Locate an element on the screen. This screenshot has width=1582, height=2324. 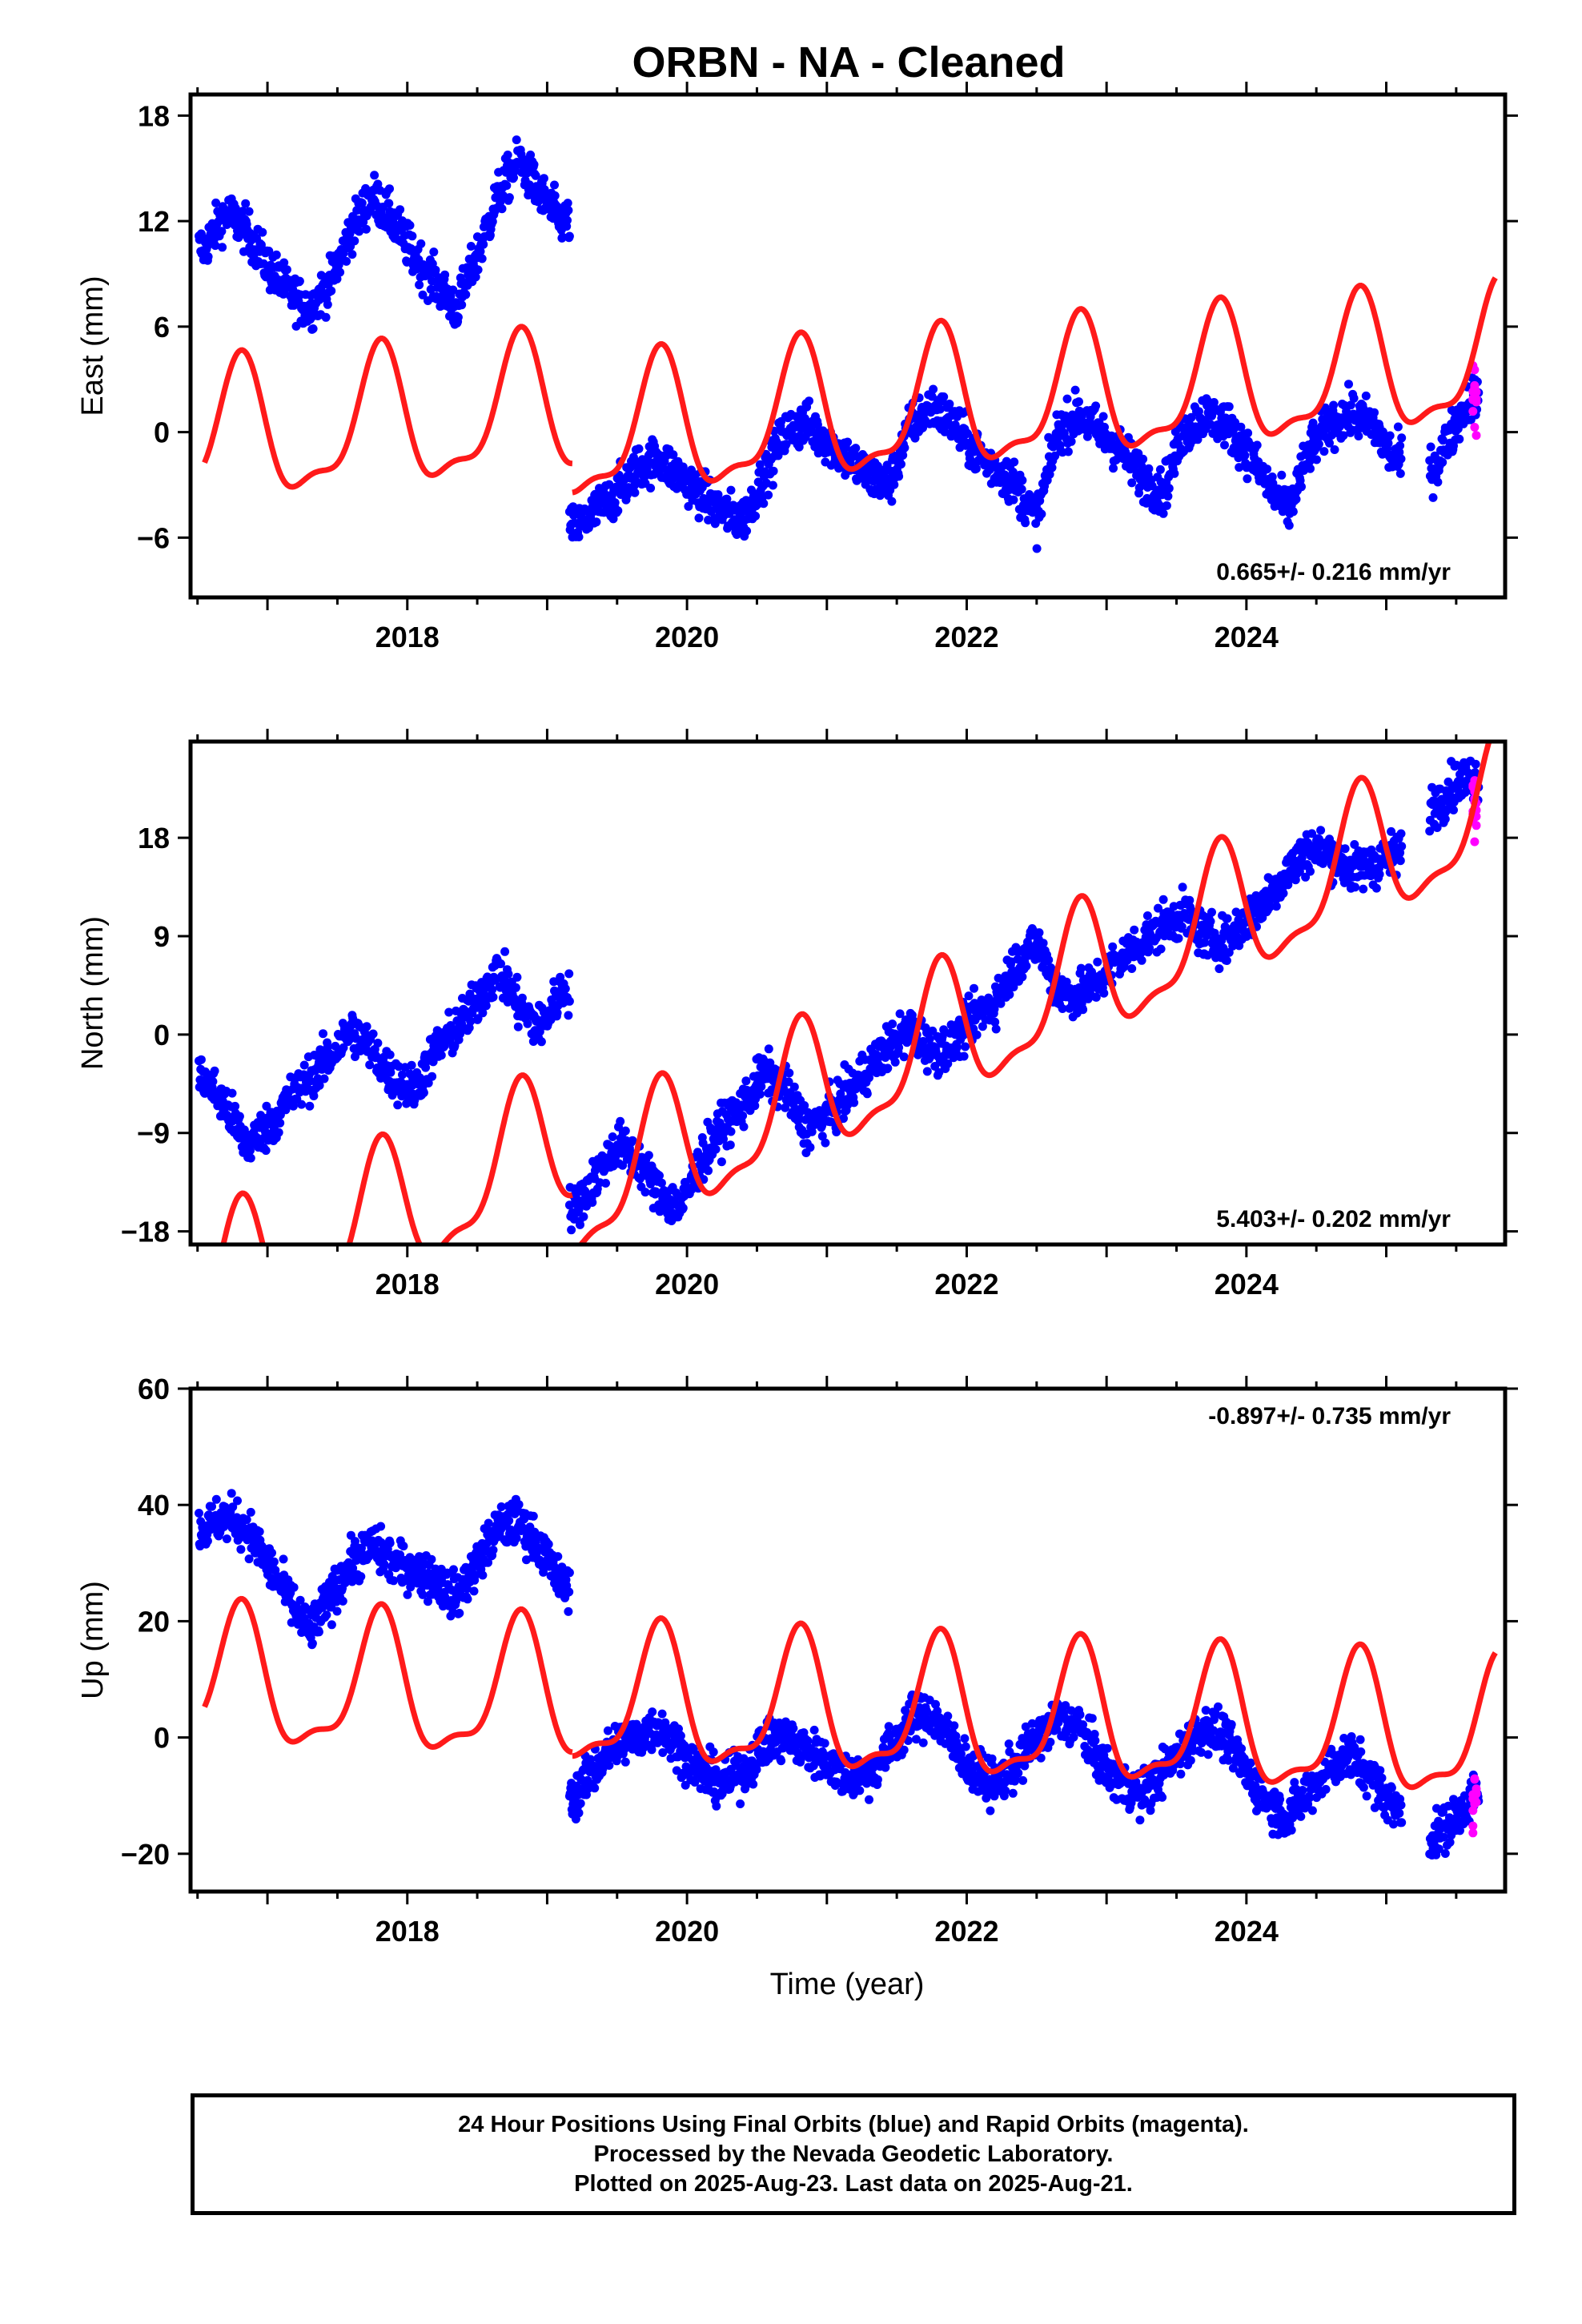
plot-area is located at coordinates (847, 344).